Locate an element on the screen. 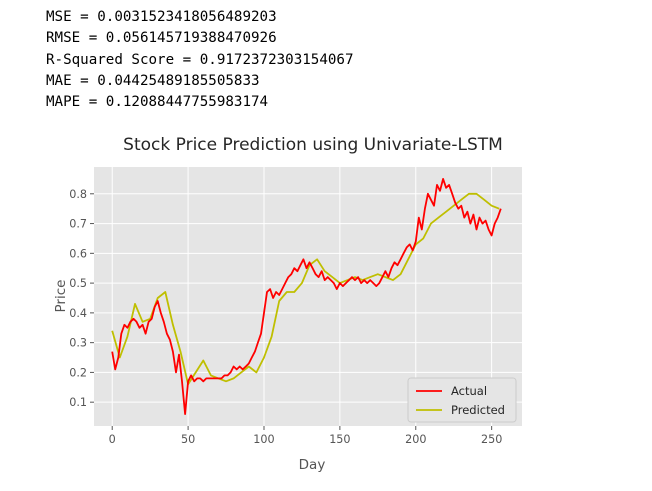 The image size is (652, 491). y-tick-label: 0.2 is located at coordinates (78, 372).